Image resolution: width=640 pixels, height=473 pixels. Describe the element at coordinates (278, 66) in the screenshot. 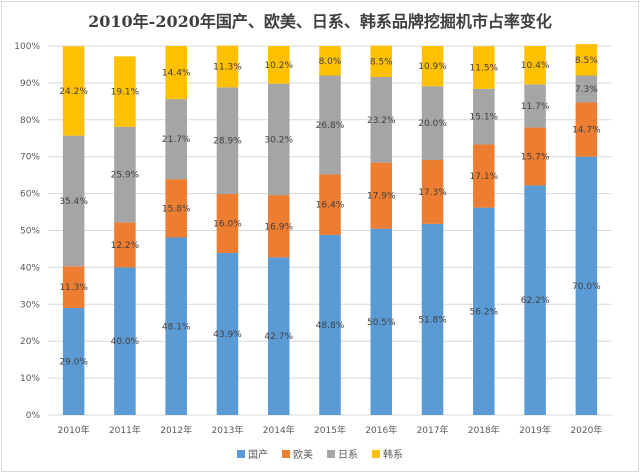

I see `data-label: 10.2%` at that location.